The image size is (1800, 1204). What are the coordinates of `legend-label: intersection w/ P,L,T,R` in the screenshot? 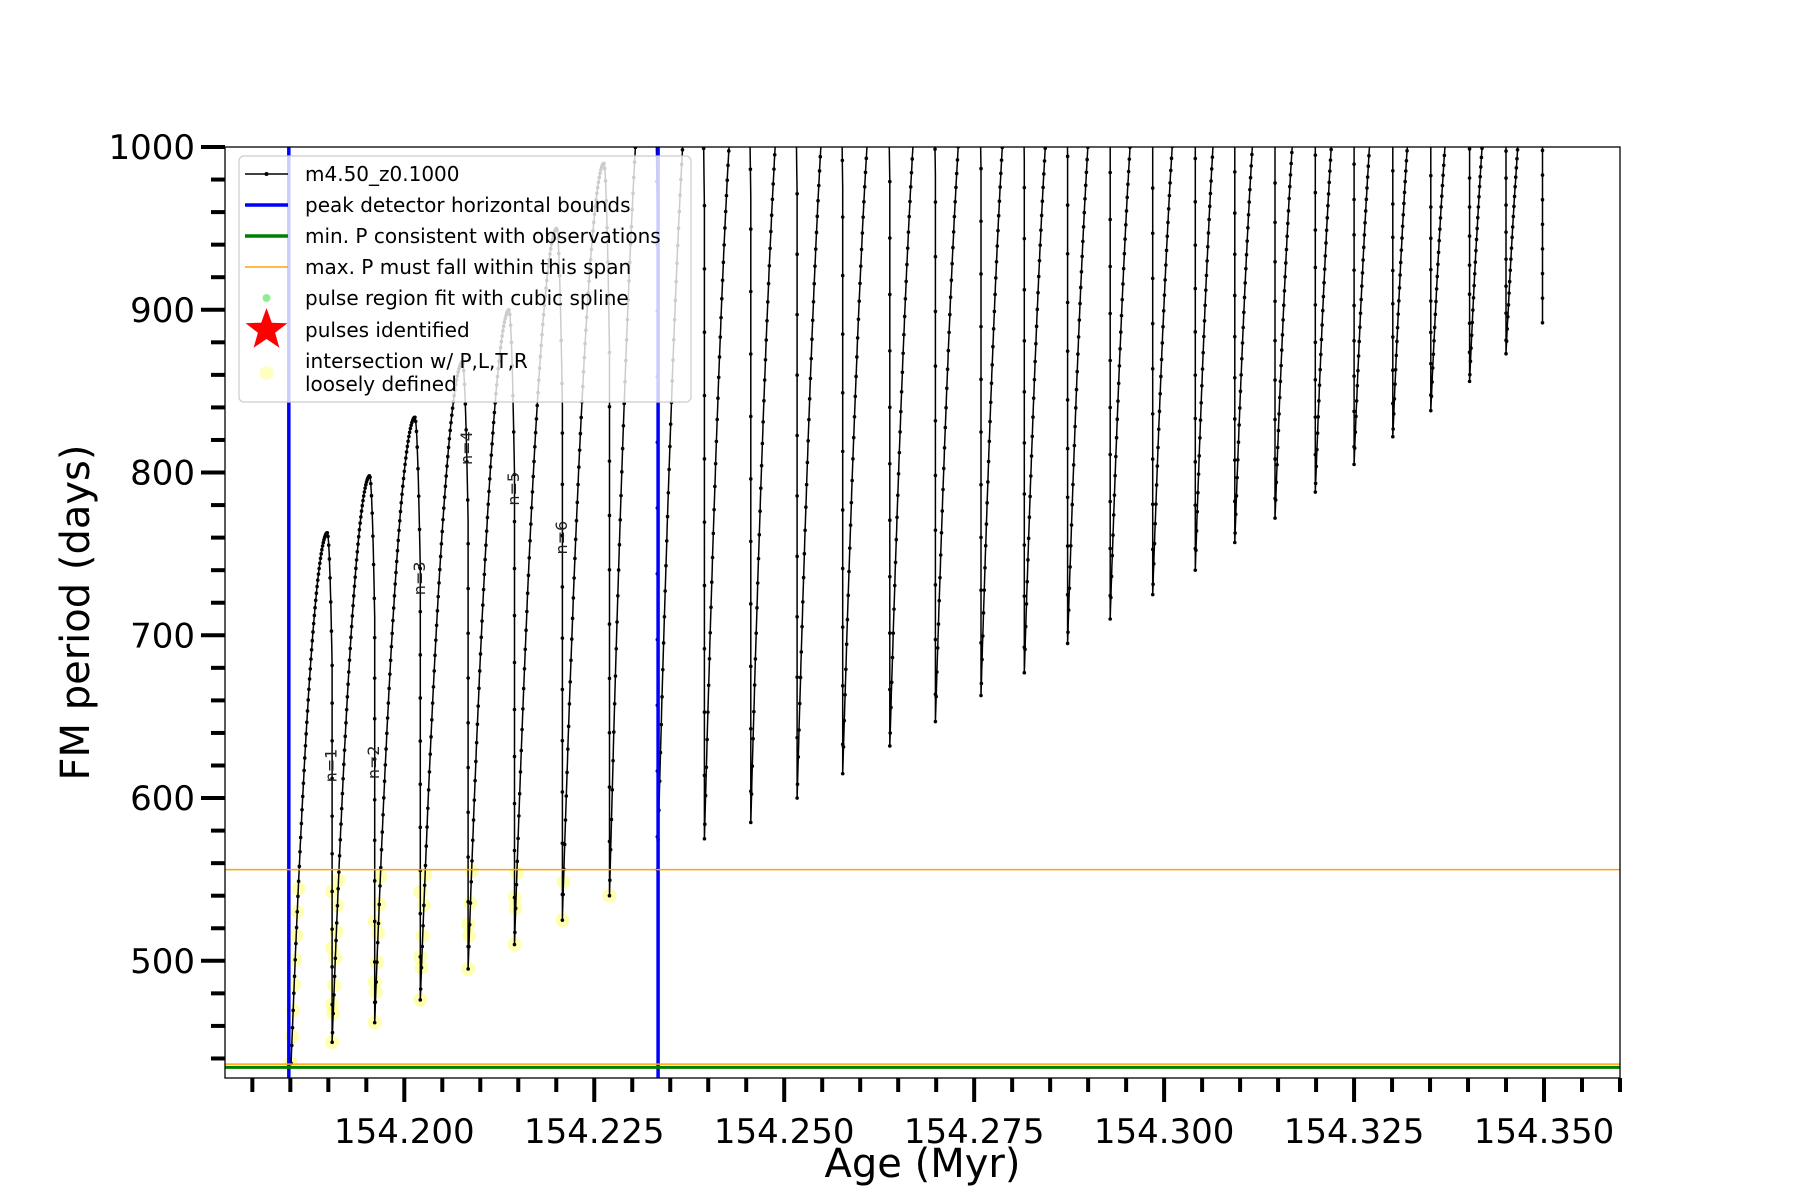 It's located at (416, 361).